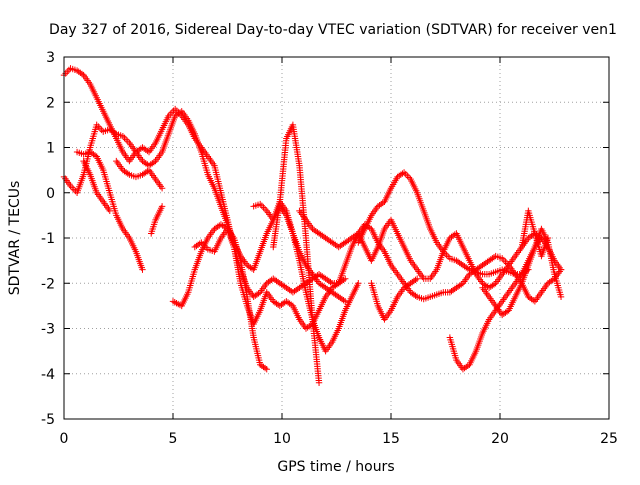  I want to click on y-axis-label: SDTVAR / TECUs, so click(15, 238).